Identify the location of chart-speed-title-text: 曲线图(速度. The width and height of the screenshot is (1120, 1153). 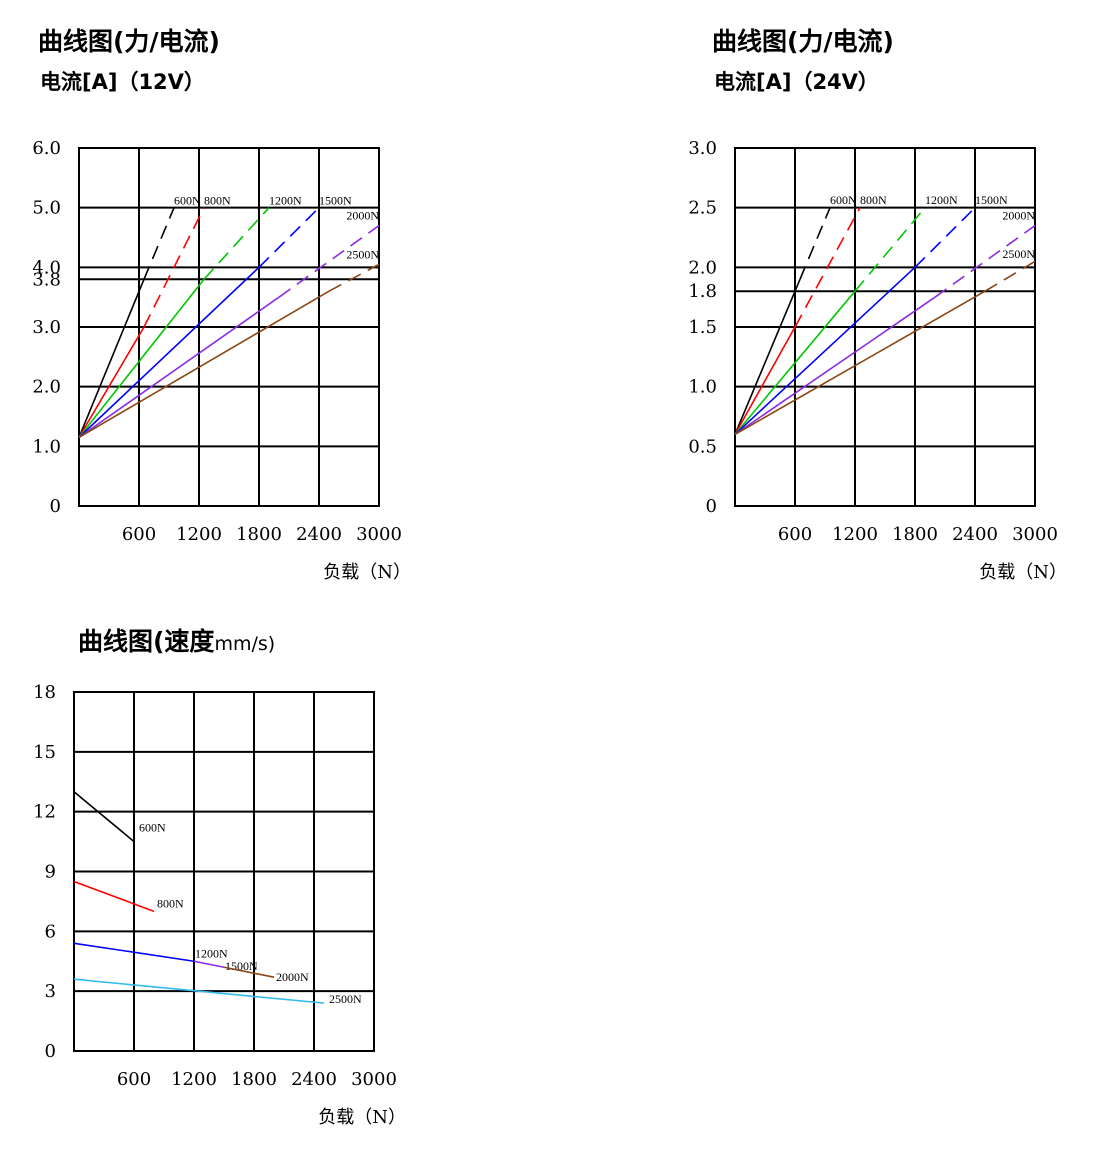
(146, 641).